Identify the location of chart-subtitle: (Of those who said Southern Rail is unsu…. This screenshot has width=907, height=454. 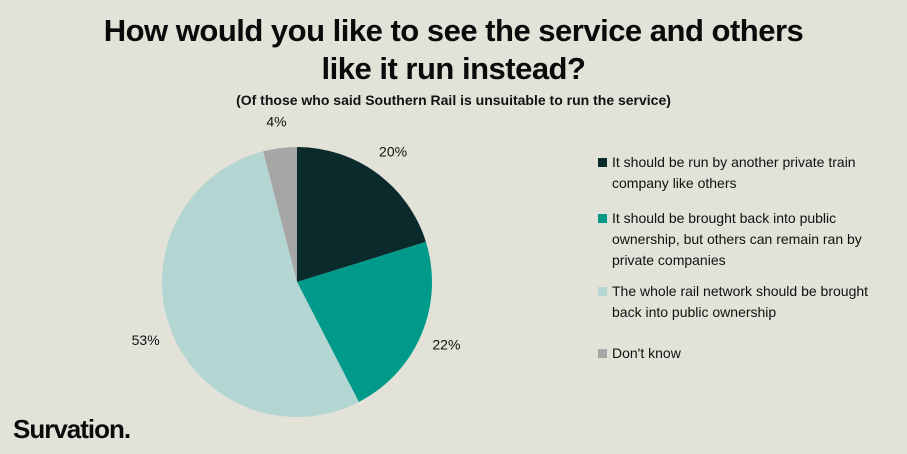
(453, 100).